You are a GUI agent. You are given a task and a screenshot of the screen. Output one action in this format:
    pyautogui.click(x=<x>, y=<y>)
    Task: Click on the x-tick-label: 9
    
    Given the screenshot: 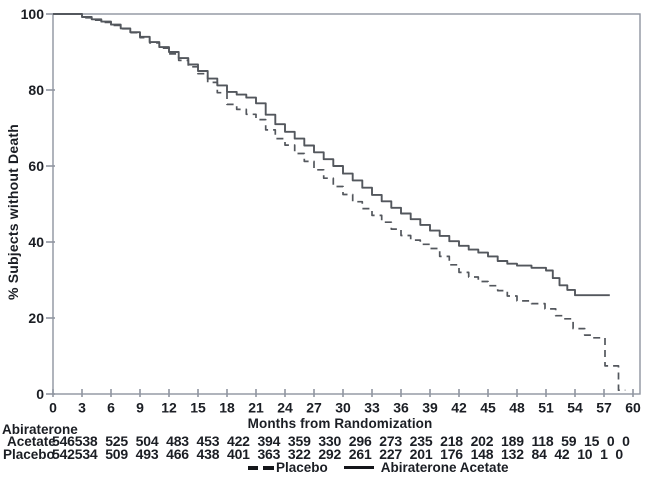 What is the action you would take?
    pyautogui.click(x=140, y=408)
    